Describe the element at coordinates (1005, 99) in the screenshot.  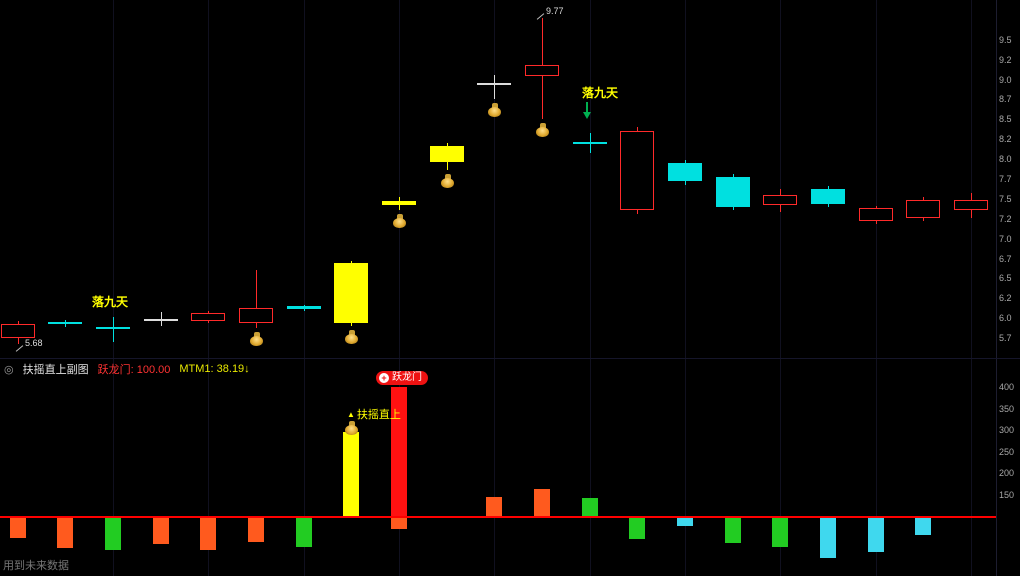
I see `price-axis-label: 8.7` at that location.